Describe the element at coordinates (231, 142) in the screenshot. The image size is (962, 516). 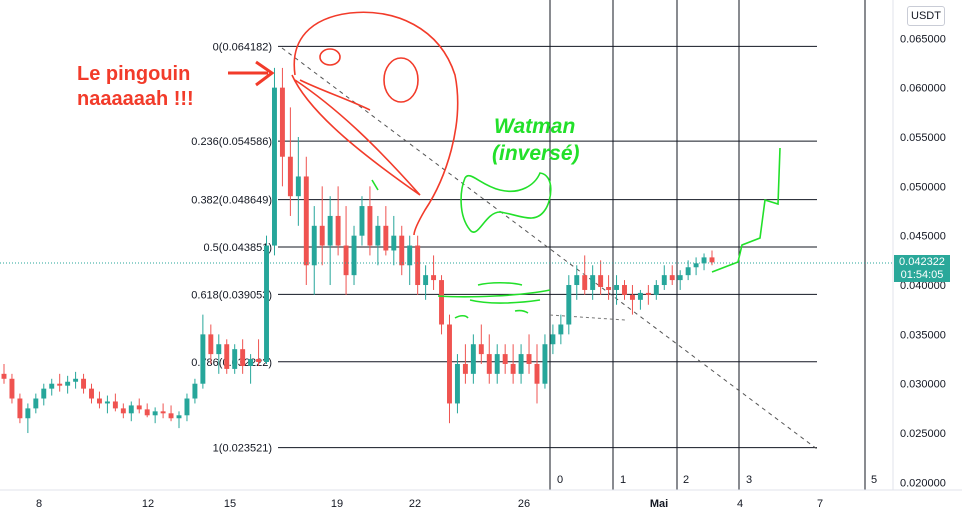
I see `fib-level-label: 0.236(0.054586)` at that location.